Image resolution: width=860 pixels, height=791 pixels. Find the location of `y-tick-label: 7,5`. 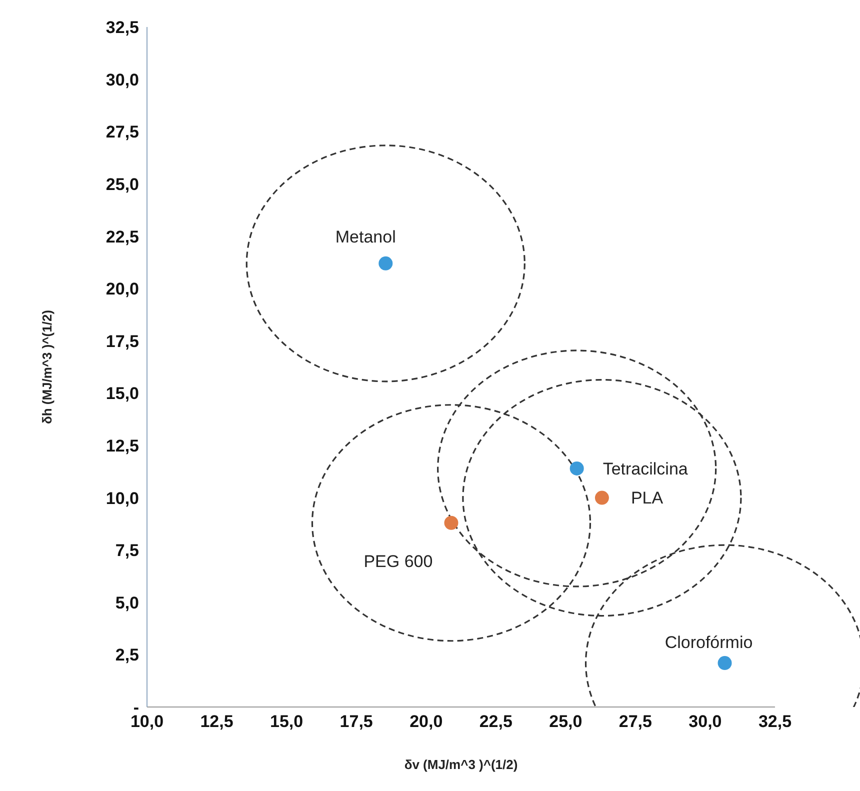

y-tick-label: 7,5 is located at coordinates (127, 550).